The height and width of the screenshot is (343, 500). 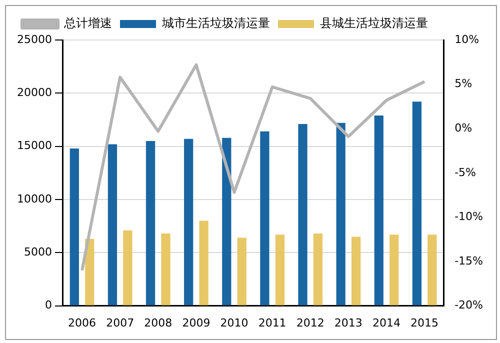 What do you see at coordinates (424, 323) in the screenshot?
I see `x-tick-label: 2015` at bounding box center [424, 323].